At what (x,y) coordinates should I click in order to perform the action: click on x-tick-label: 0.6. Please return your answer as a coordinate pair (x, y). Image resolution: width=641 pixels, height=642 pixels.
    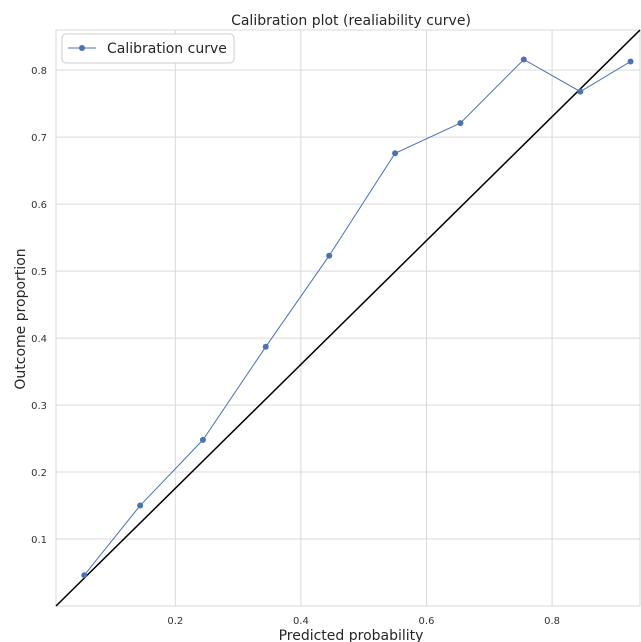
    Looking at the image, I should click on (427, 621).